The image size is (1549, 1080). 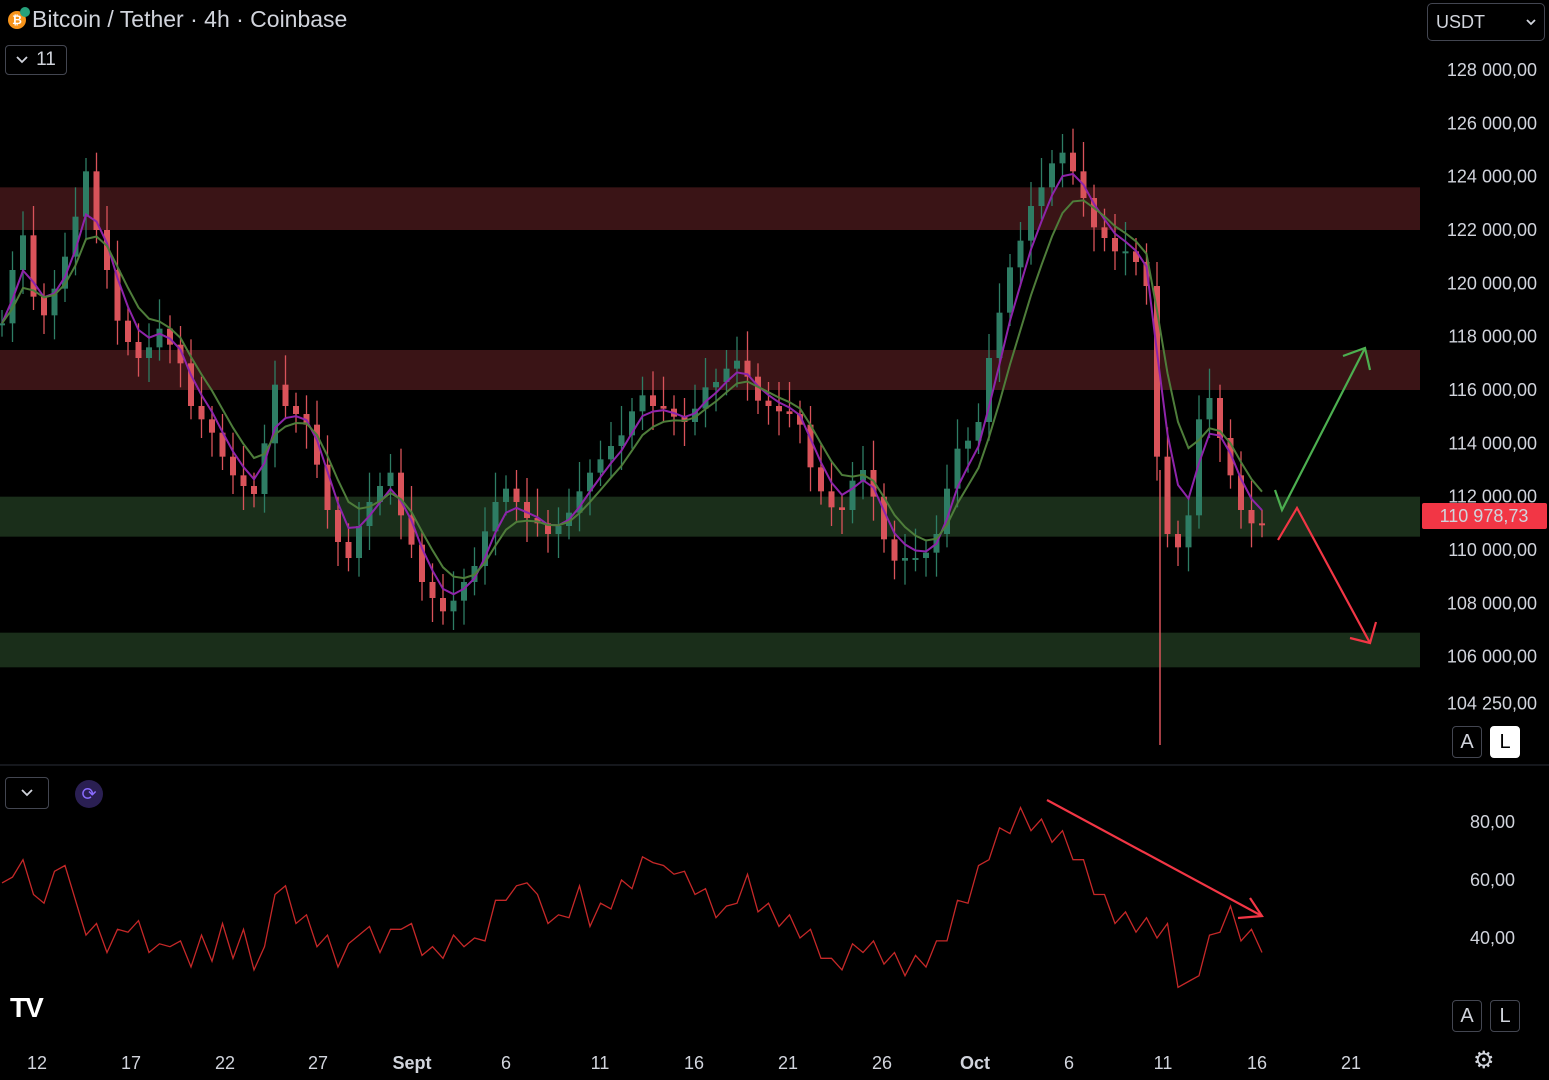 What do you see at coordinates (1492, 938) in the screenshot?
I see `rsi-tick-label: 40,00` at bounding box center [1492, 938].